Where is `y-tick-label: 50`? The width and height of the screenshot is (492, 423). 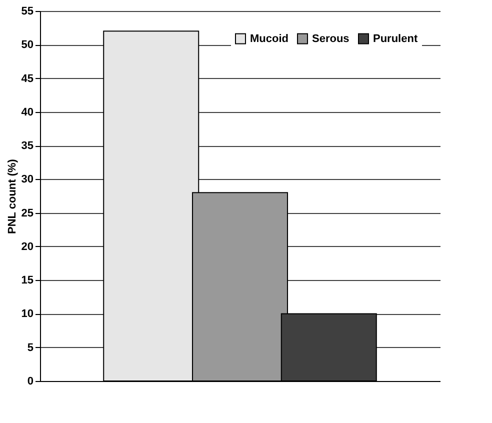 y-tick-label: 50 is located at coordinates (27, 45).